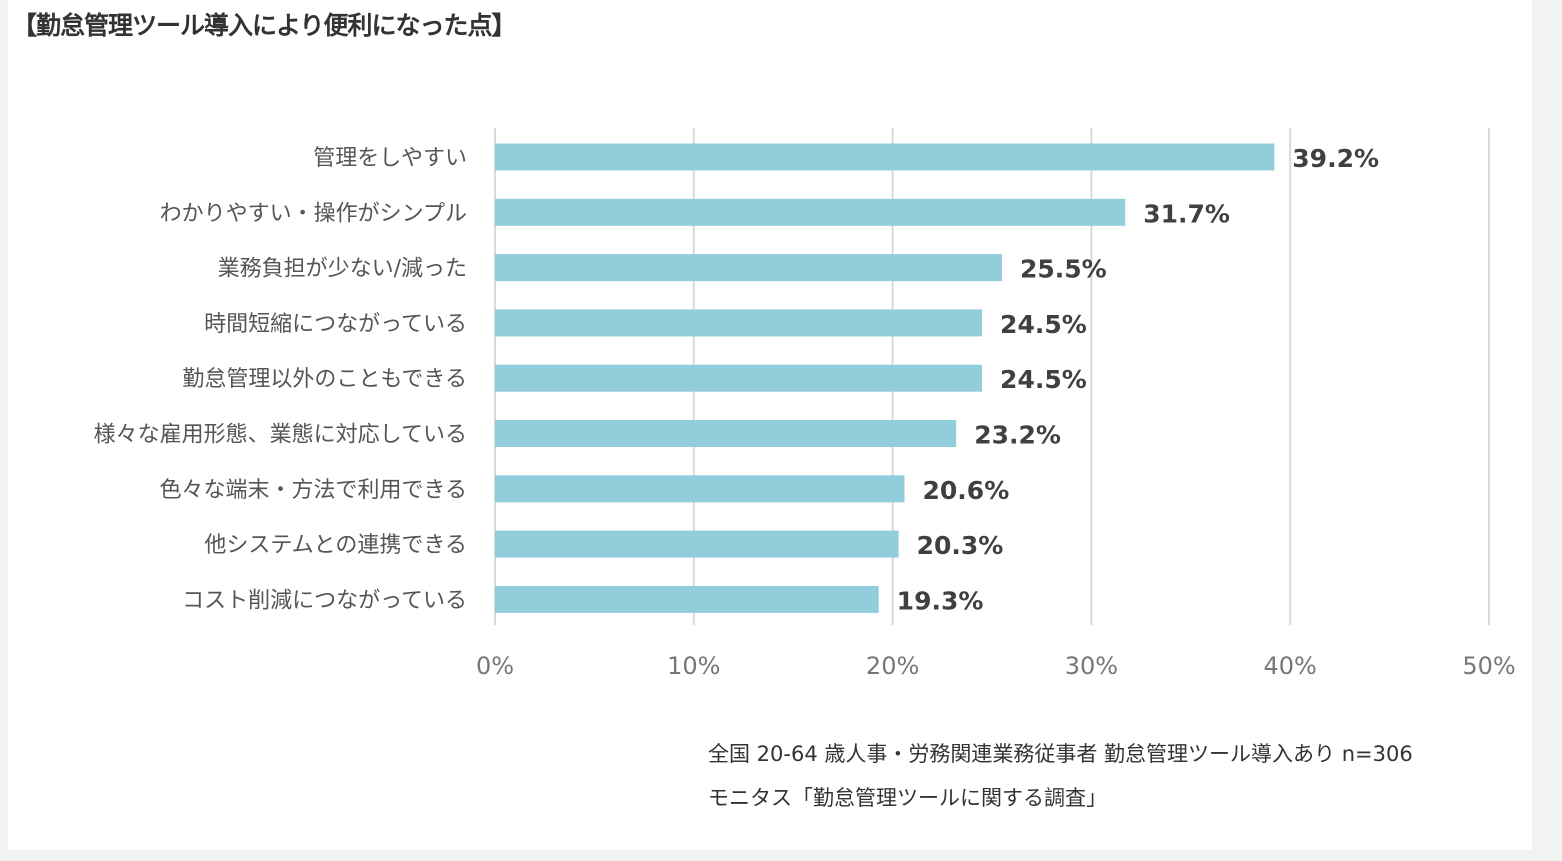 This screenshot has width=1562, height=861. What do you see at coordinates (693, 666) in the screenshot?
I see `x-tick-label: 10%` at bounding box center [693, 666].